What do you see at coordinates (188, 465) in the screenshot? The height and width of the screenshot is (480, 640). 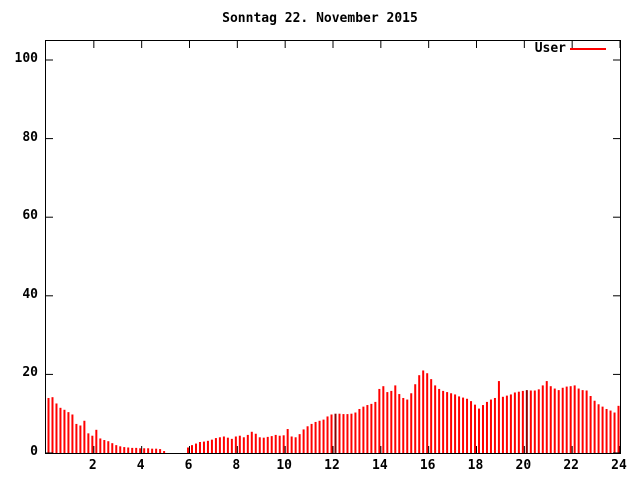 I see `x-tick-label: 6` at bounding box center [188, 465].